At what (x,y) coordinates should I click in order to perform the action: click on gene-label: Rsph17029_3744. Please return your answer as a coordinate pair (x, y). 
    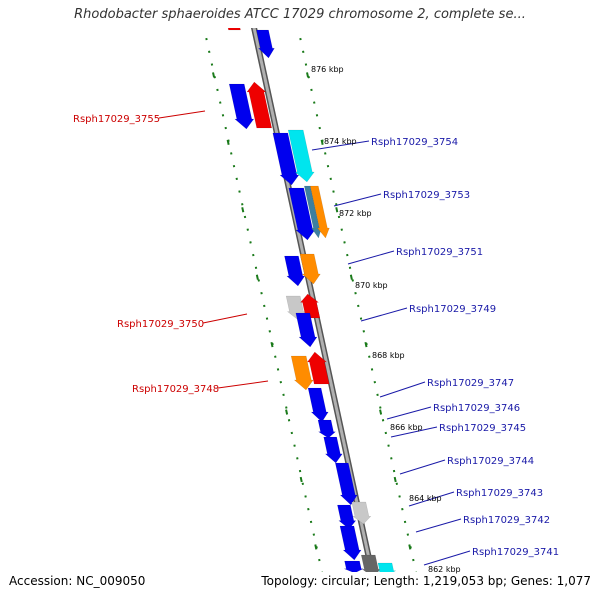
    Looking at the image, I should click on (490, 461).